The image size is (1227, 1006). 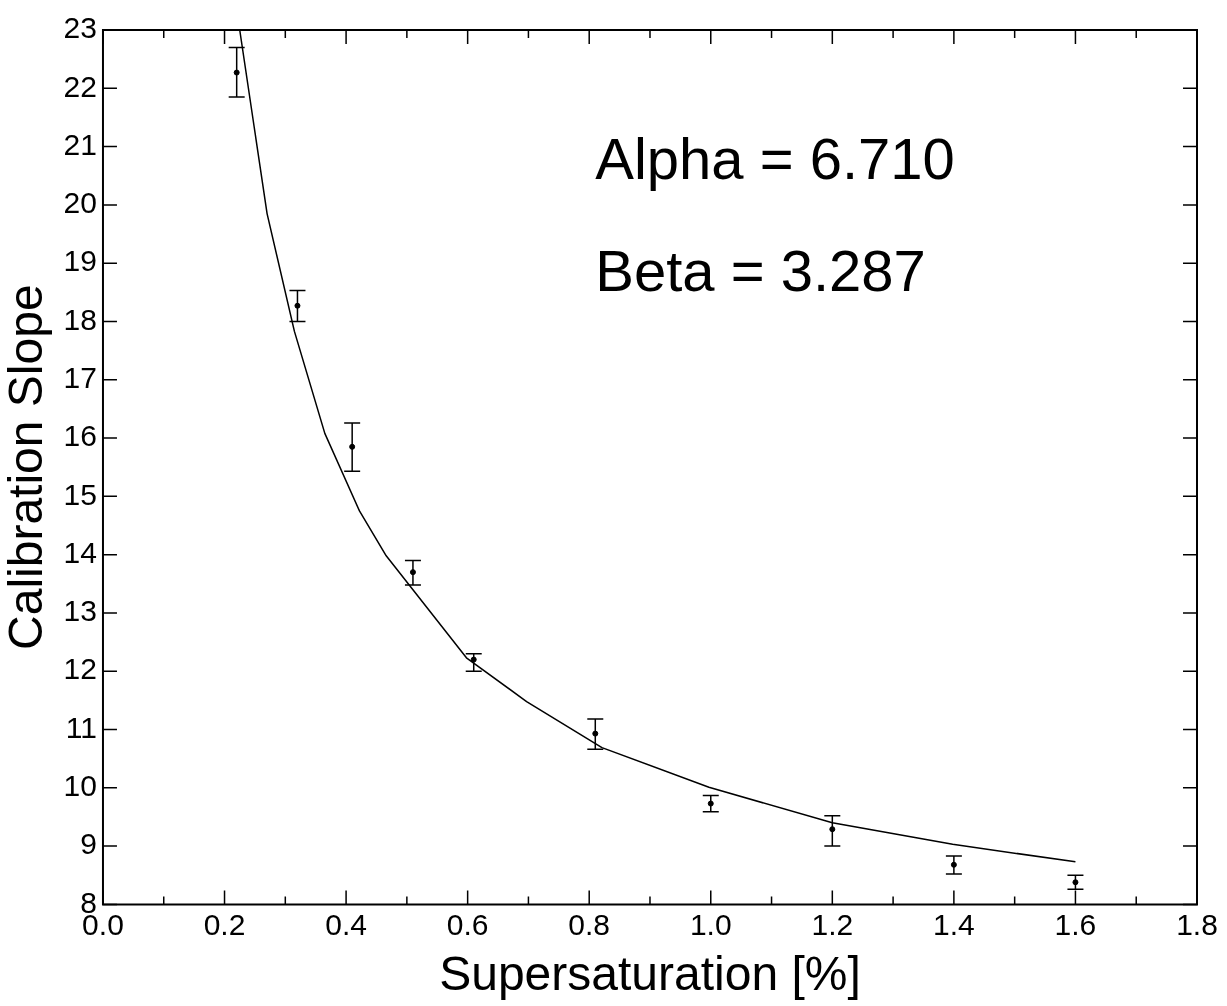 What do you see at coordinates (775, 158) in the screenshot?
I see `annotation: Alpha = 6.710` at bounding box center [775, 158].